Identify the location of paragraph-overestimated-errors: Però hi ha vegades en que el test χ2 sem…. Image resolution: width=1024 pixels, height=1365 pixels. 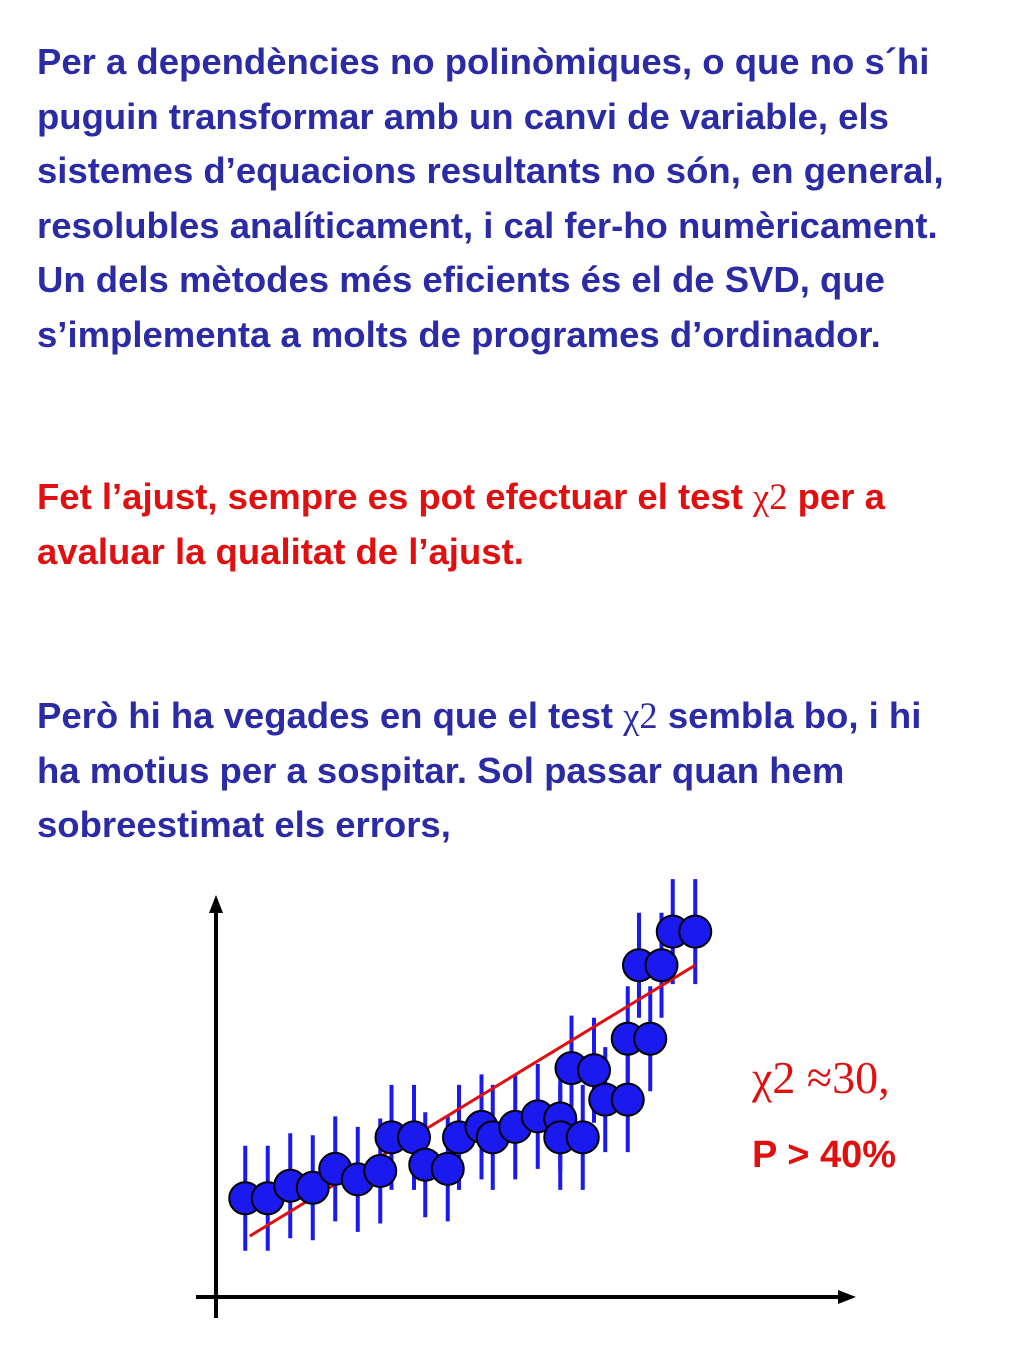
(517, 771).